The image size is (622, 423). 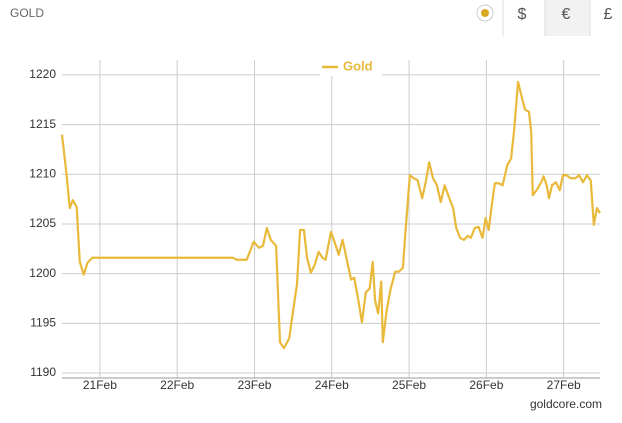 What do you see at coordinates (43, 372) in the screenshot?
I see `y-tick-label: 1190` at bounding box center [43, 372].